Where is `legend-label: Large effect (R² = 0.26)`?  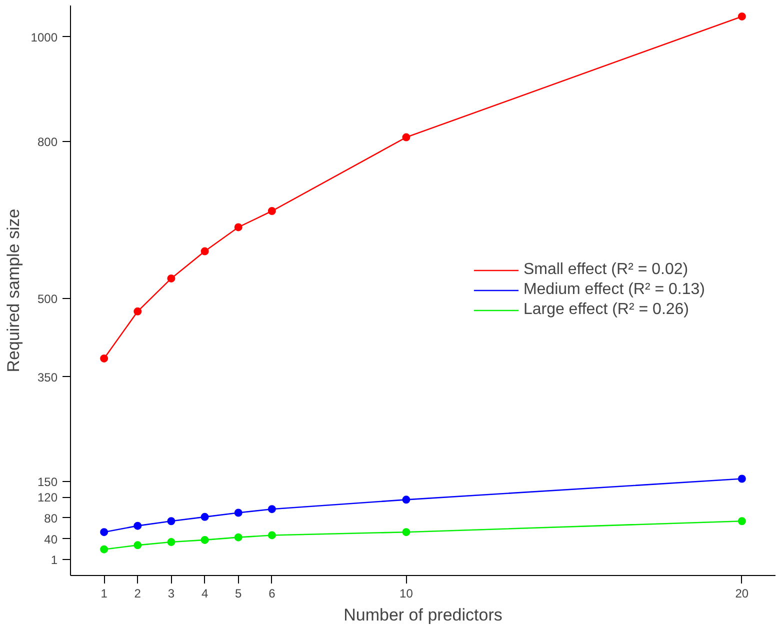 legend-label: Large effect (R² = 0.26) is located at coordinates (606, 310).